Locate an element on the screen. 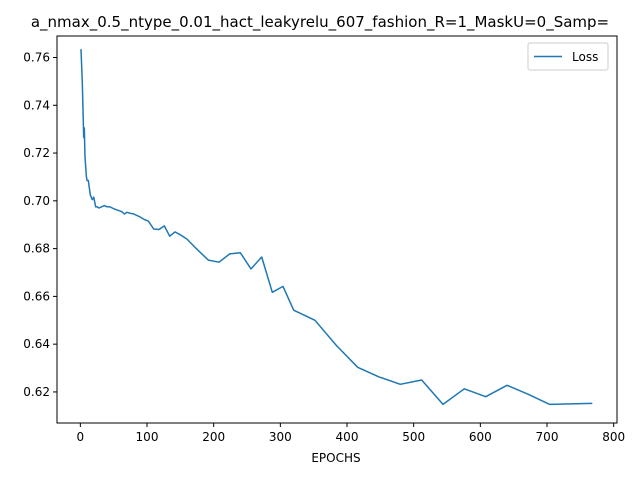 Image resolution: width=640 pixels, height=480 pixels. x-tick-label: 300 is located at coordinates (280, 437).